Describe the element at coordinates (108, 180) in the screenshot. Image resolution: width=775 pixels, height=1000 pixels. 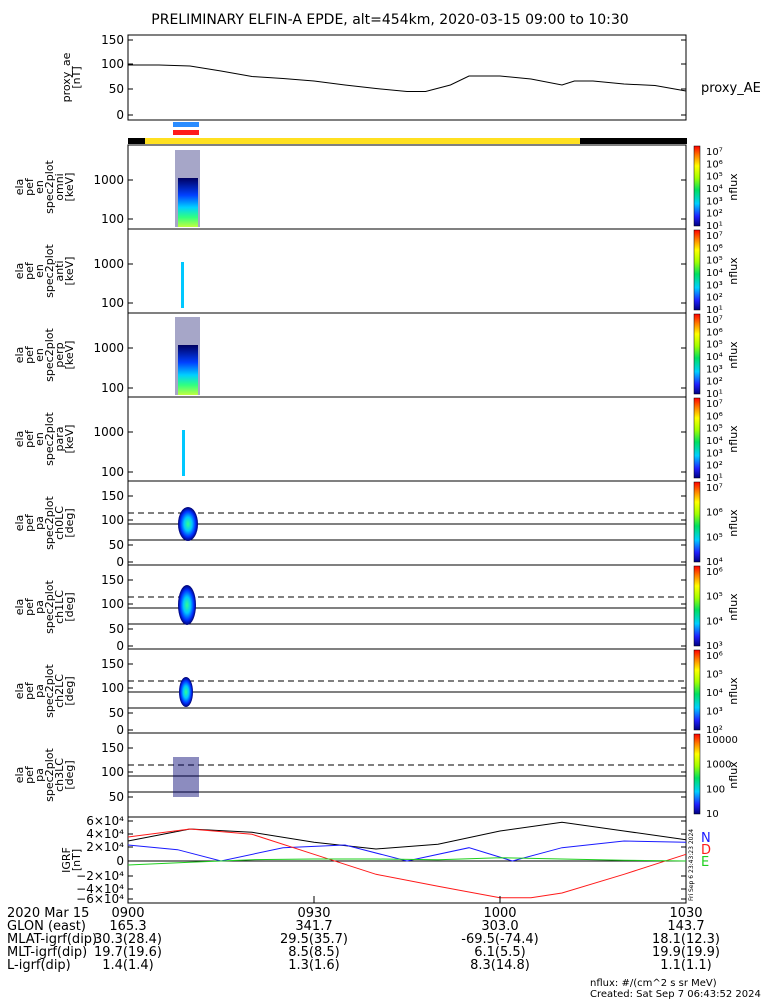
I see `omni-ytick-0: 1000` at that location.